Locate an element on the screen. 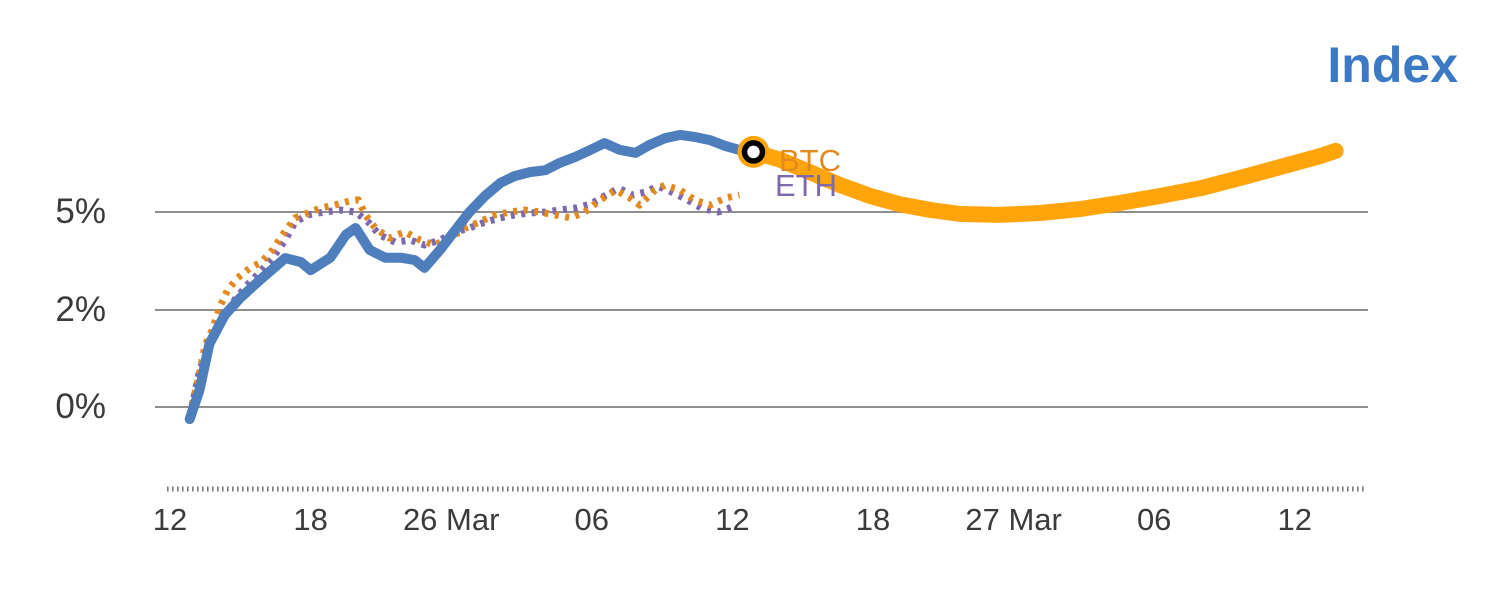 The width and height of the screenshot is (1500, 600). y-axis-tick-label: 5% is located at coordinates (80, 211).